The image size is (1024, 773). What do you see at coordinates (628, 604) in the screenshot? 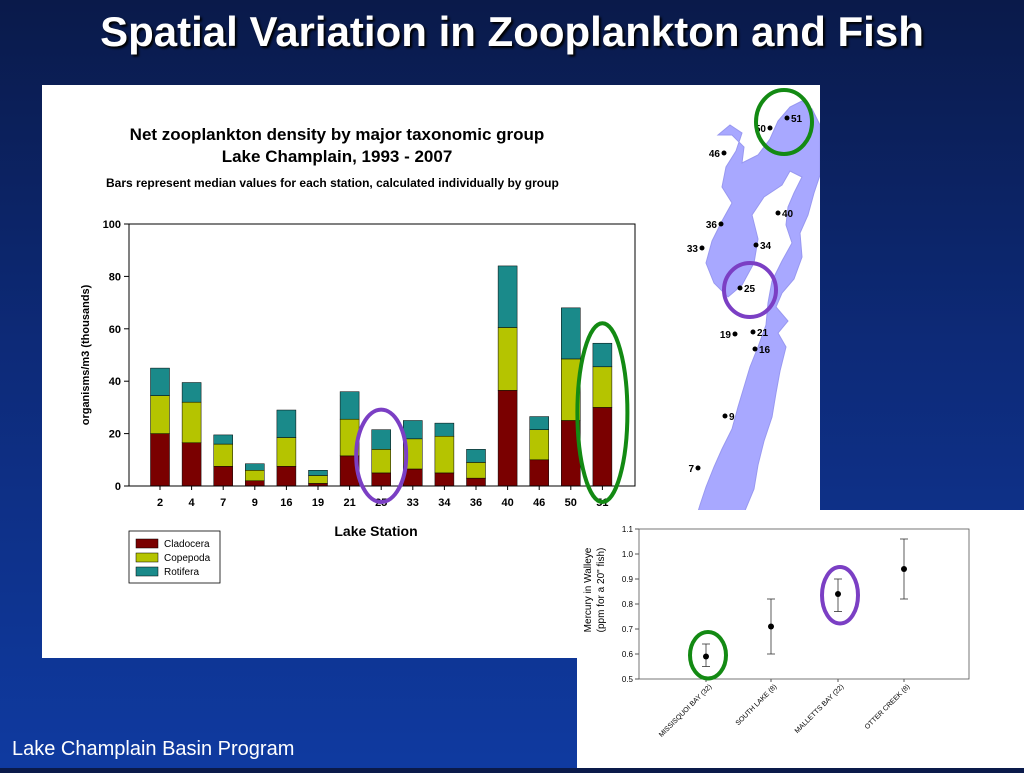
I see `mercury-y-tick-label: 0.8` at bounding box center [628, 604].